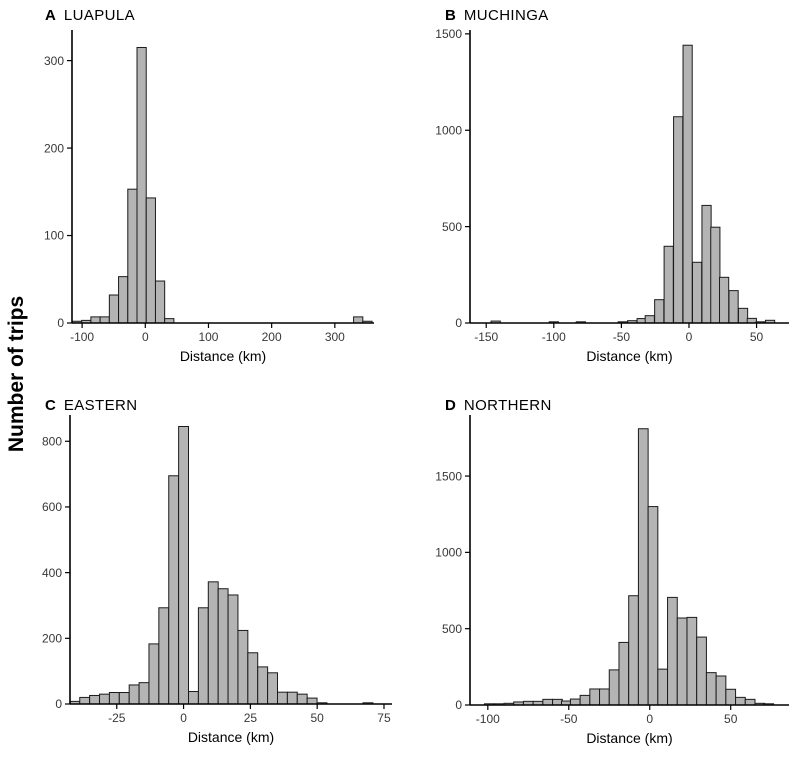  What do you see at coordinates (52, 573) in the screenshot?
I see `svg-text: 400` at bounding box center [52, 573].